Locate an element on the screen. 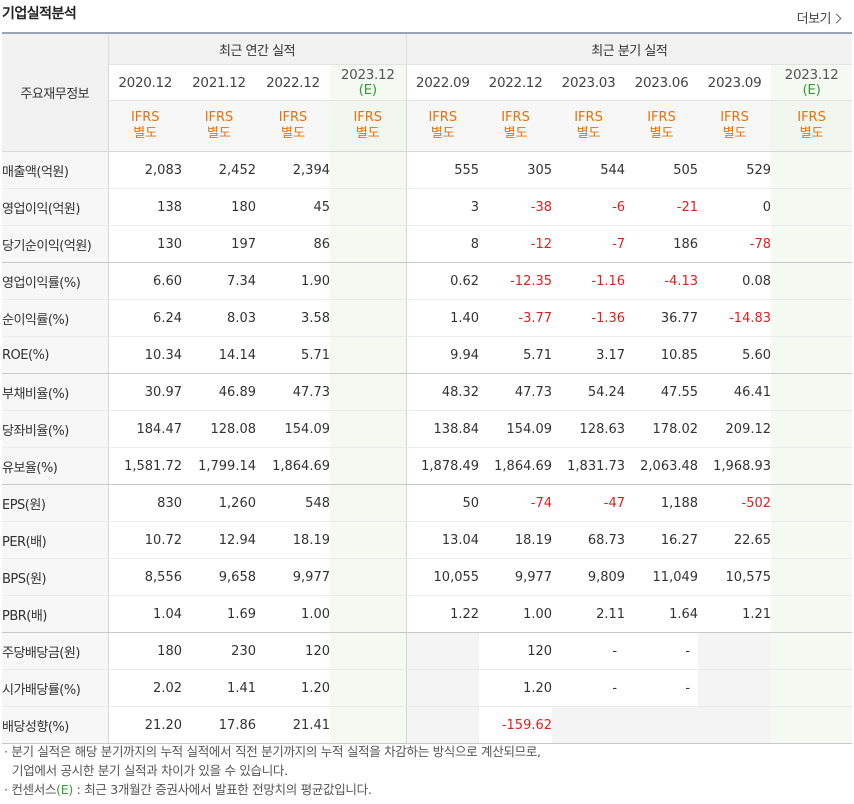 The width and height of the screenshot is (854, 804). table-row: 배당성향(%) 21.20 17.86 21.41 -159.62 is located at coordinates (427, 725).